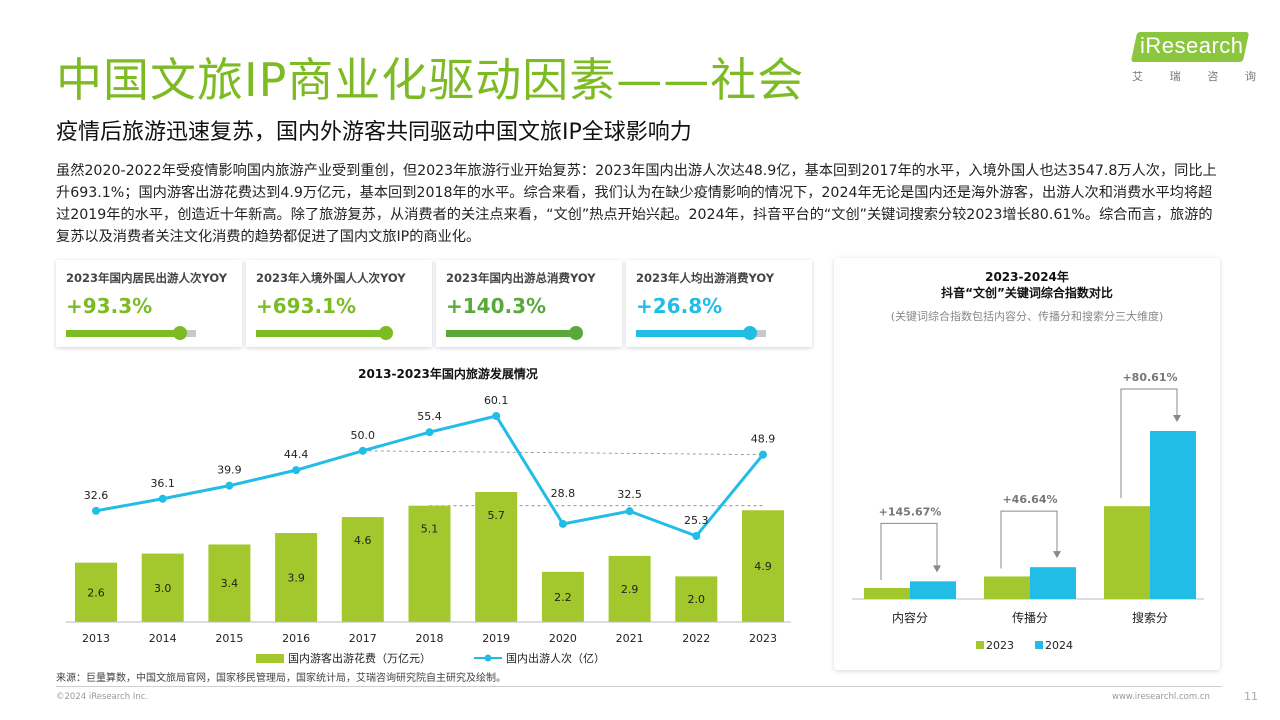 Image resolution: width=1280 pixels, height=720 pixels. Describe the element at coordinates (1000, 645) in the screenshot. I see `legend-label-2023: 2023` at that location.